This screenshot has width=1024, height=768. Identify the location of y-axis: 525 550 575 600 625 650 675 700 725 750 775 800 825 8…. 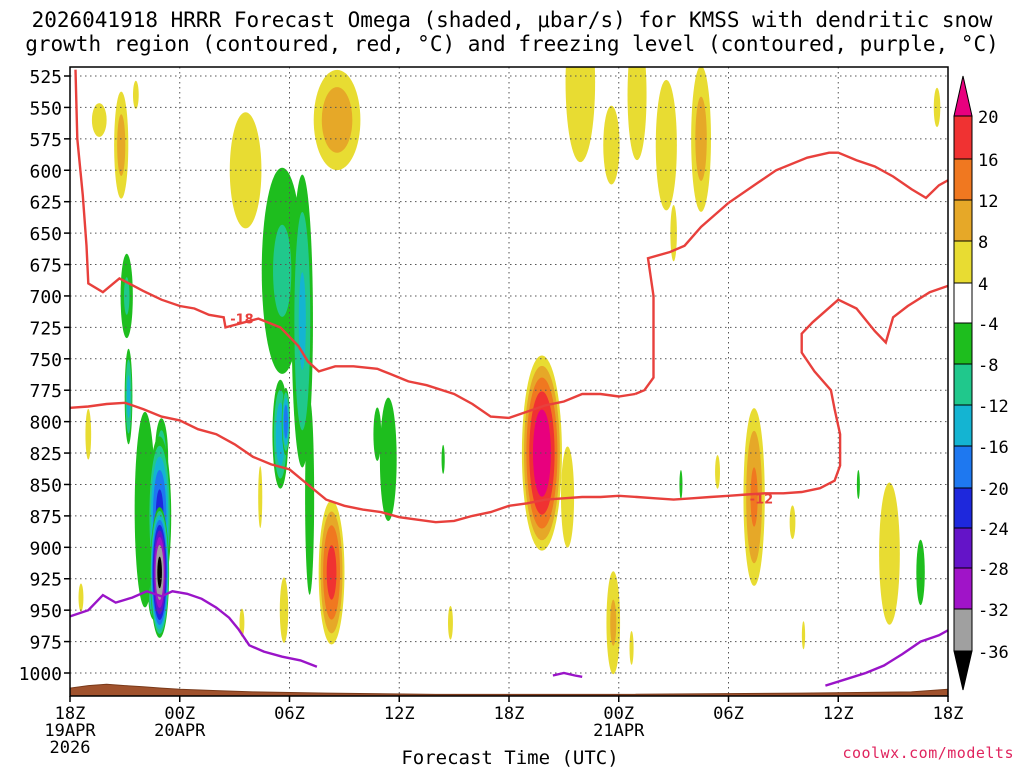
(44, 376).